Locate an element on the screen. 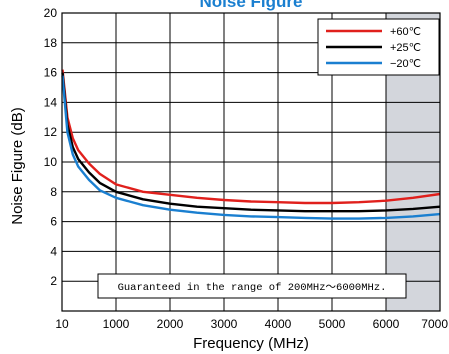 This screenshot has width=449, height=354. y-tick-label: 6 is located at coordinates (53, 222).